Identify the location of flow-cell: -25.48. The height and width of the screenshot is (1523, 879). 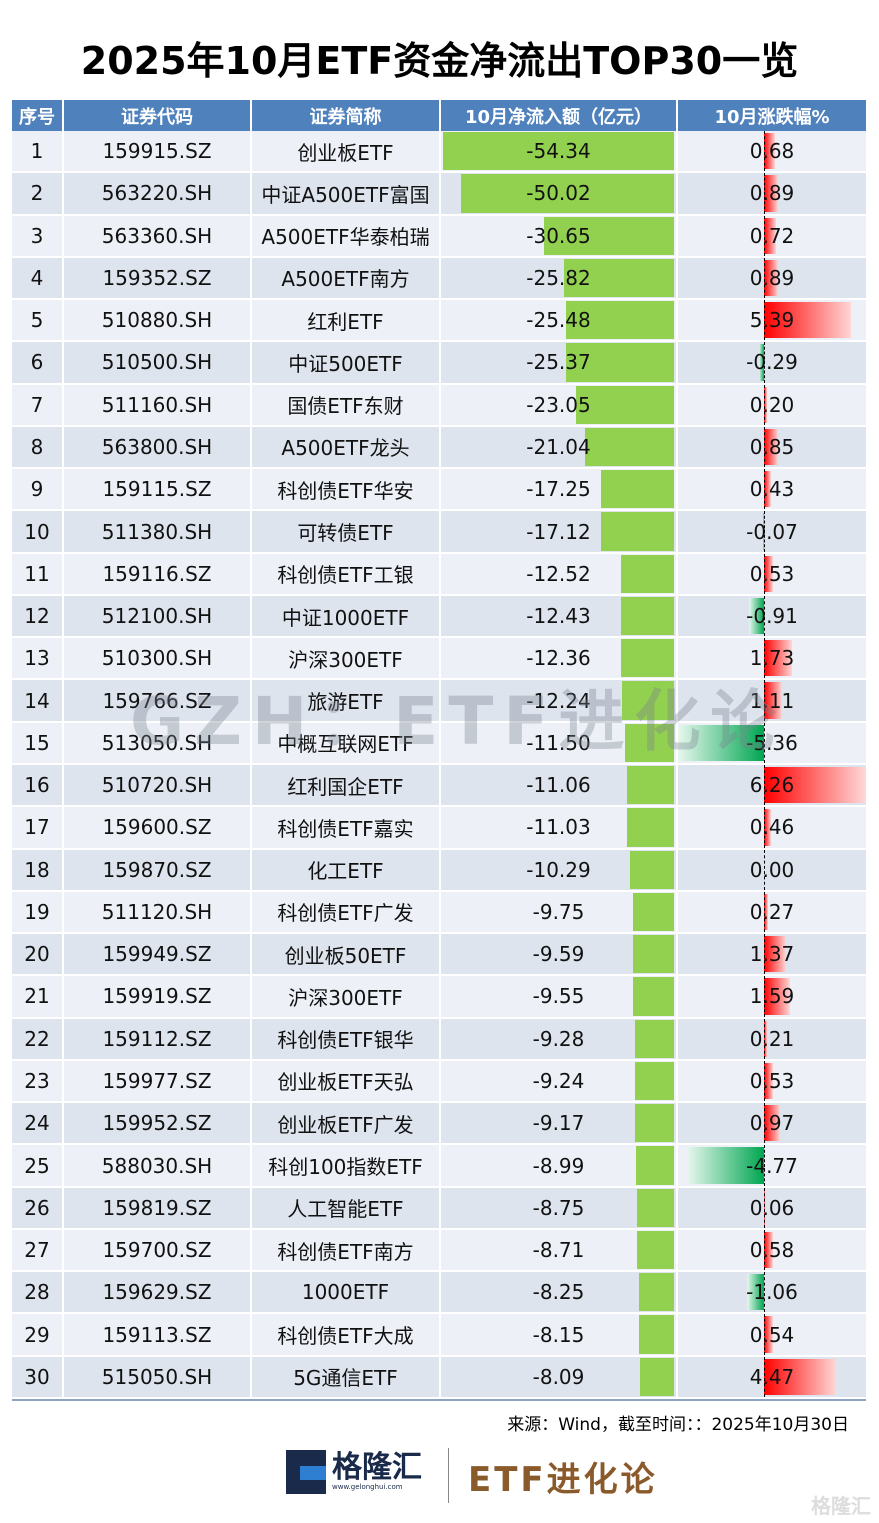
(559, 320).